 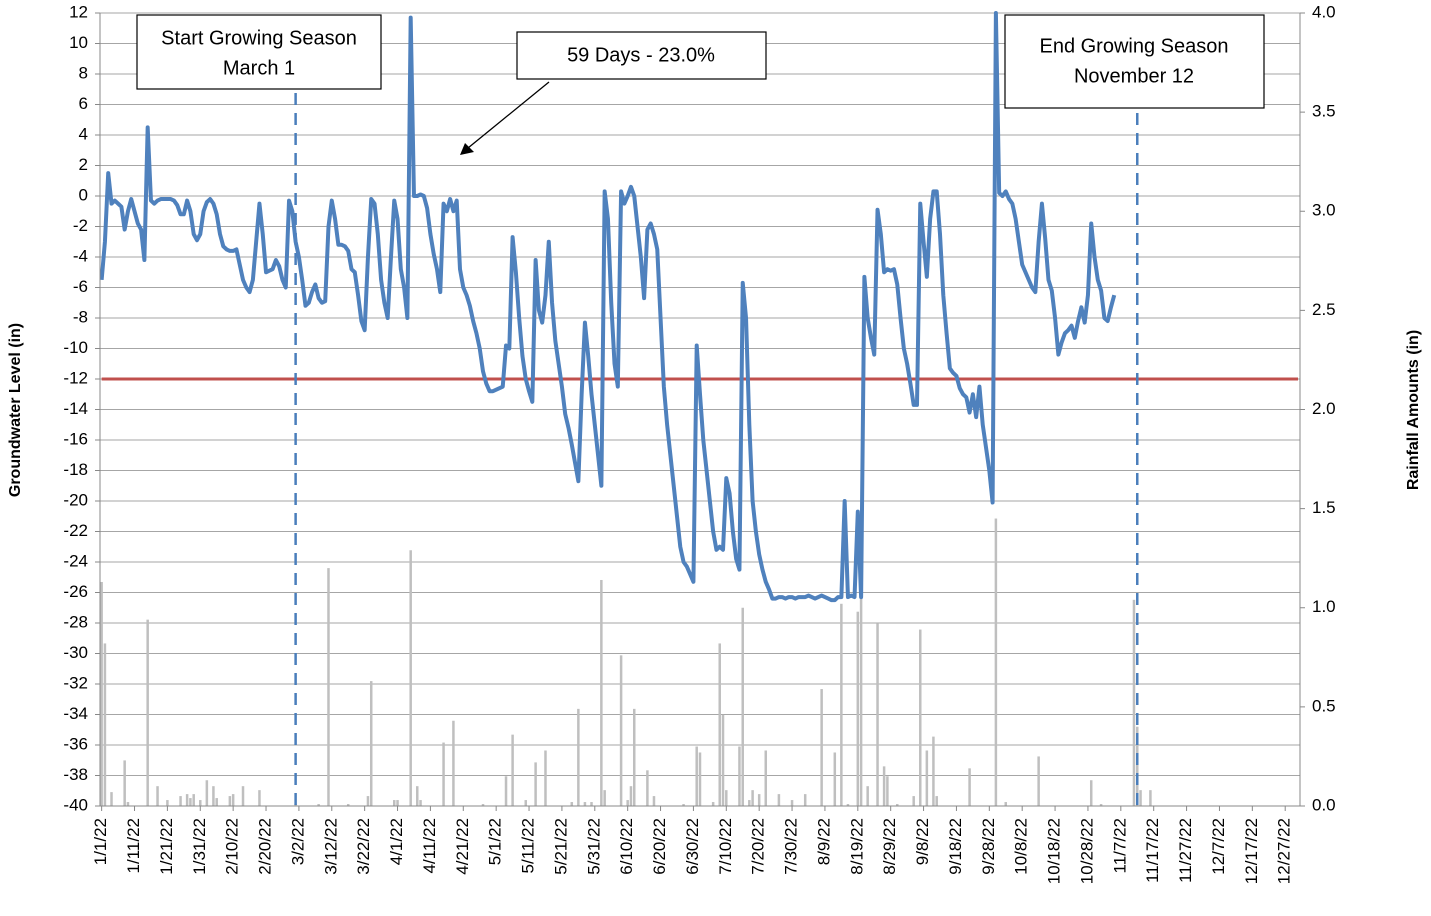 I want to click on x-tick-label: 3/2/22, so click(x=297, y=841).